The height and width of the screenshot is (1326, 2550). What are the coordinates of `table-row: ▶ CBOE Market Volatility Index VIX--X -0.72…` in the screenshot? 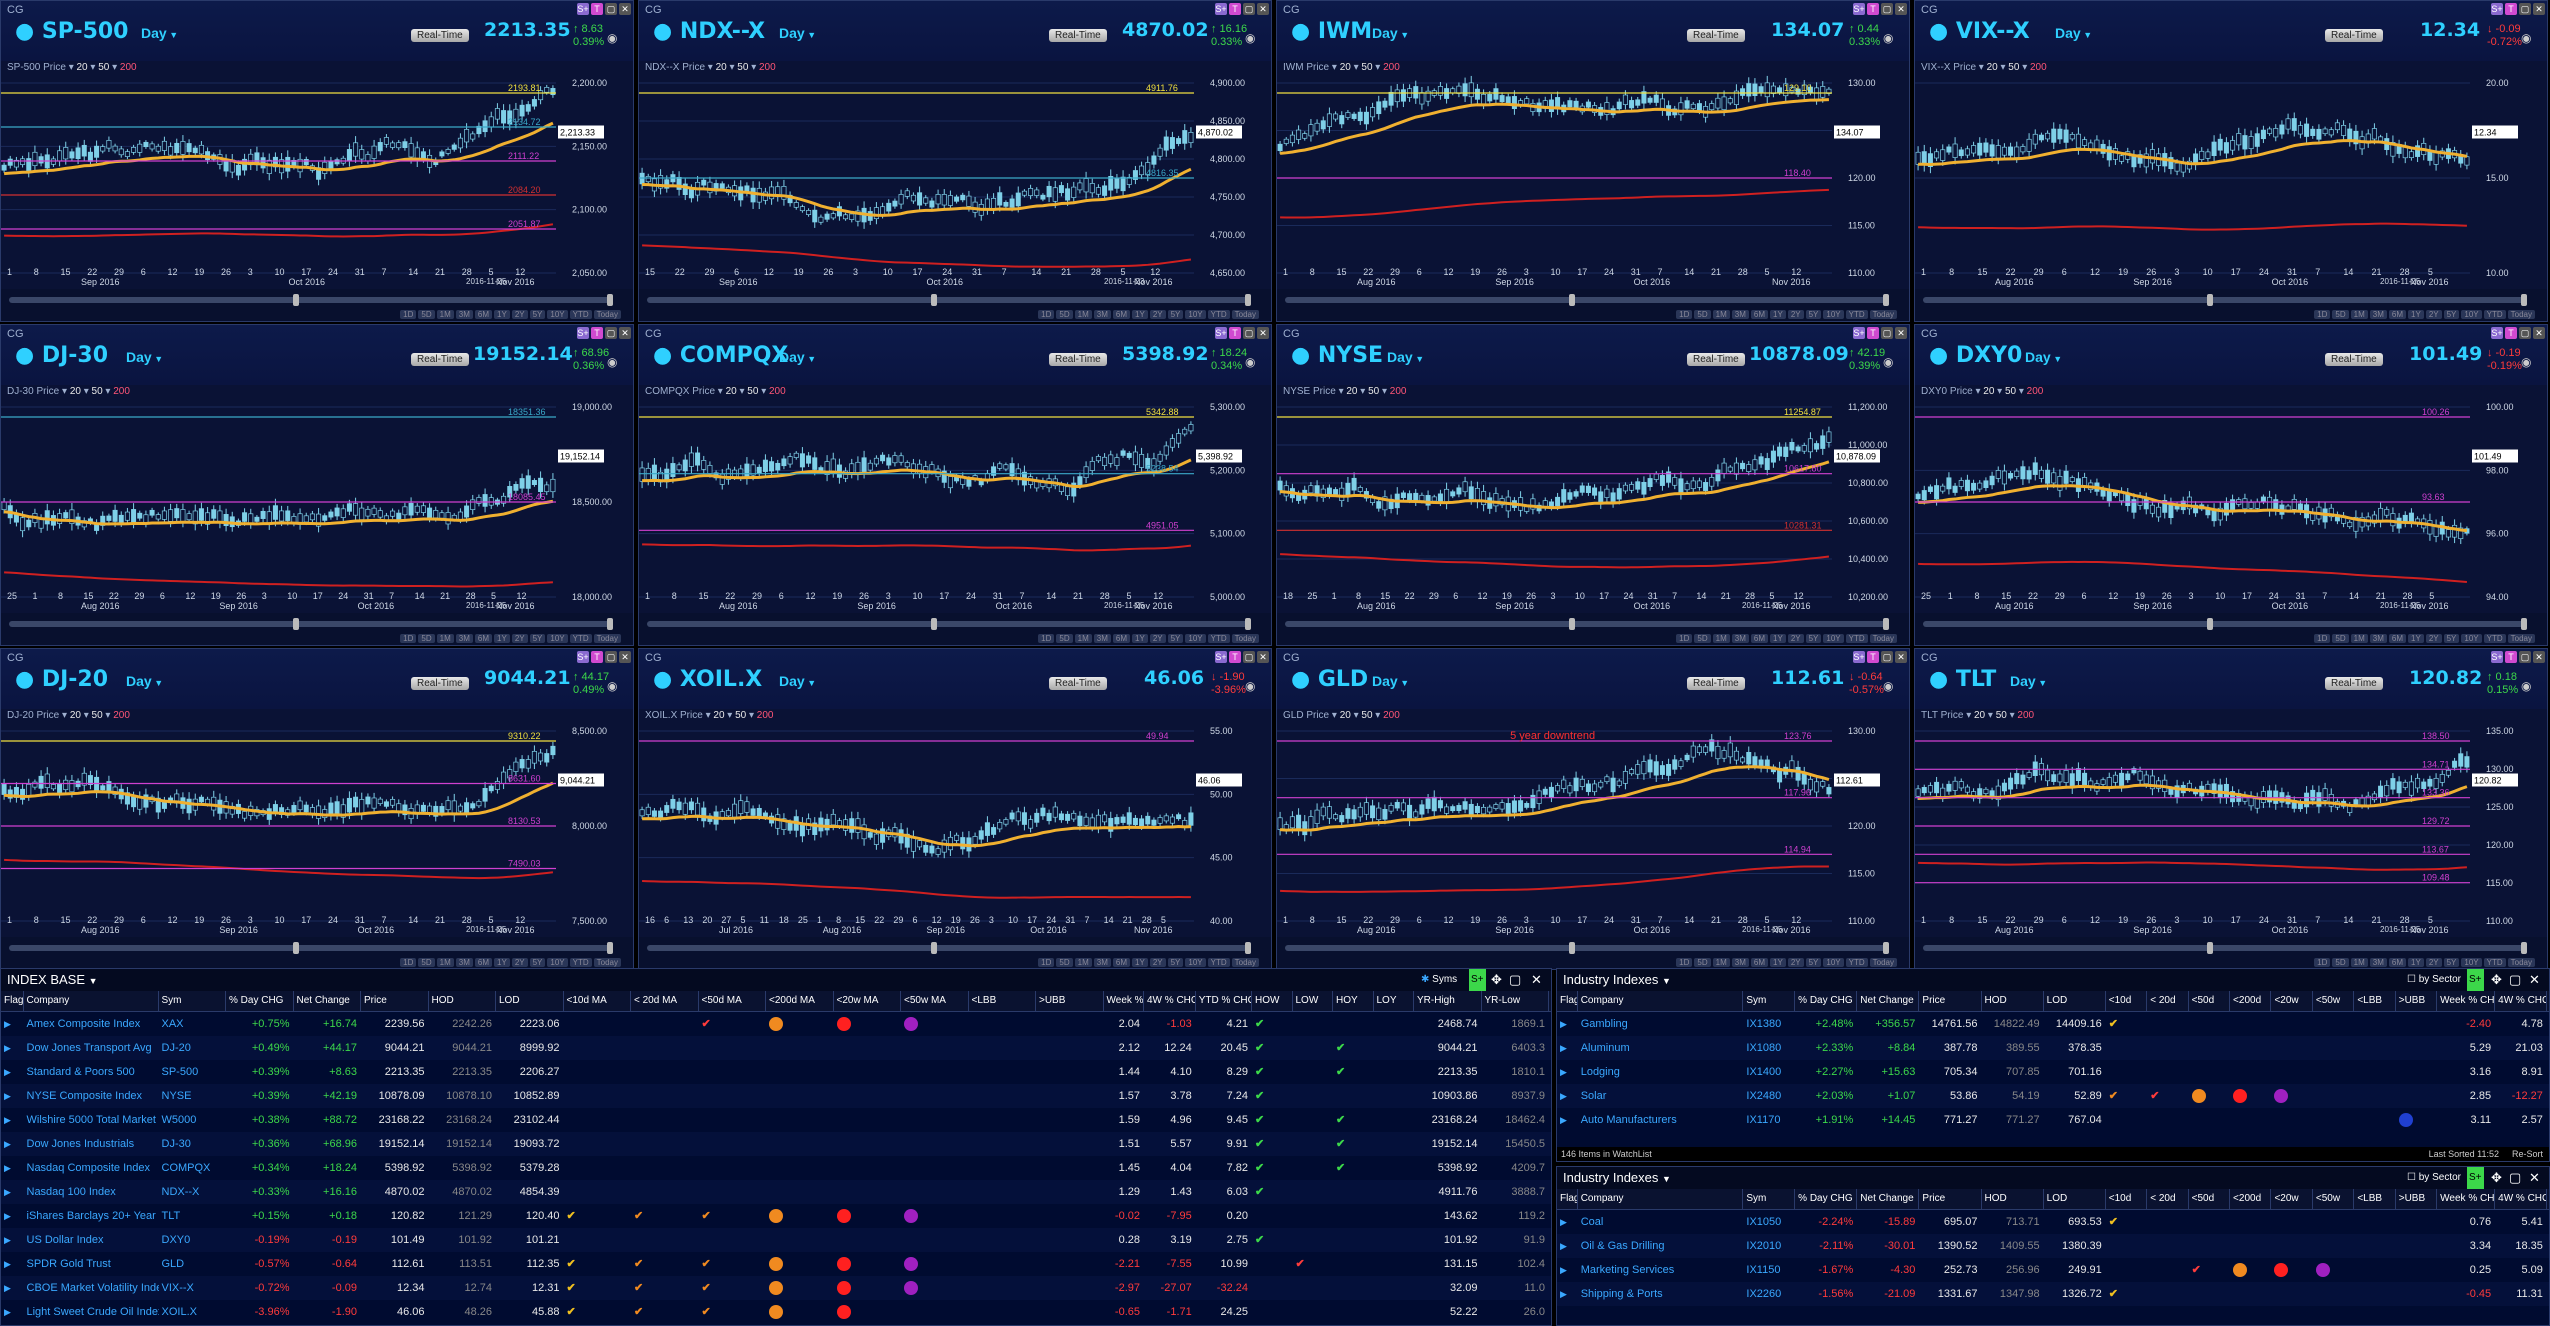 It's located at (776, 1288).